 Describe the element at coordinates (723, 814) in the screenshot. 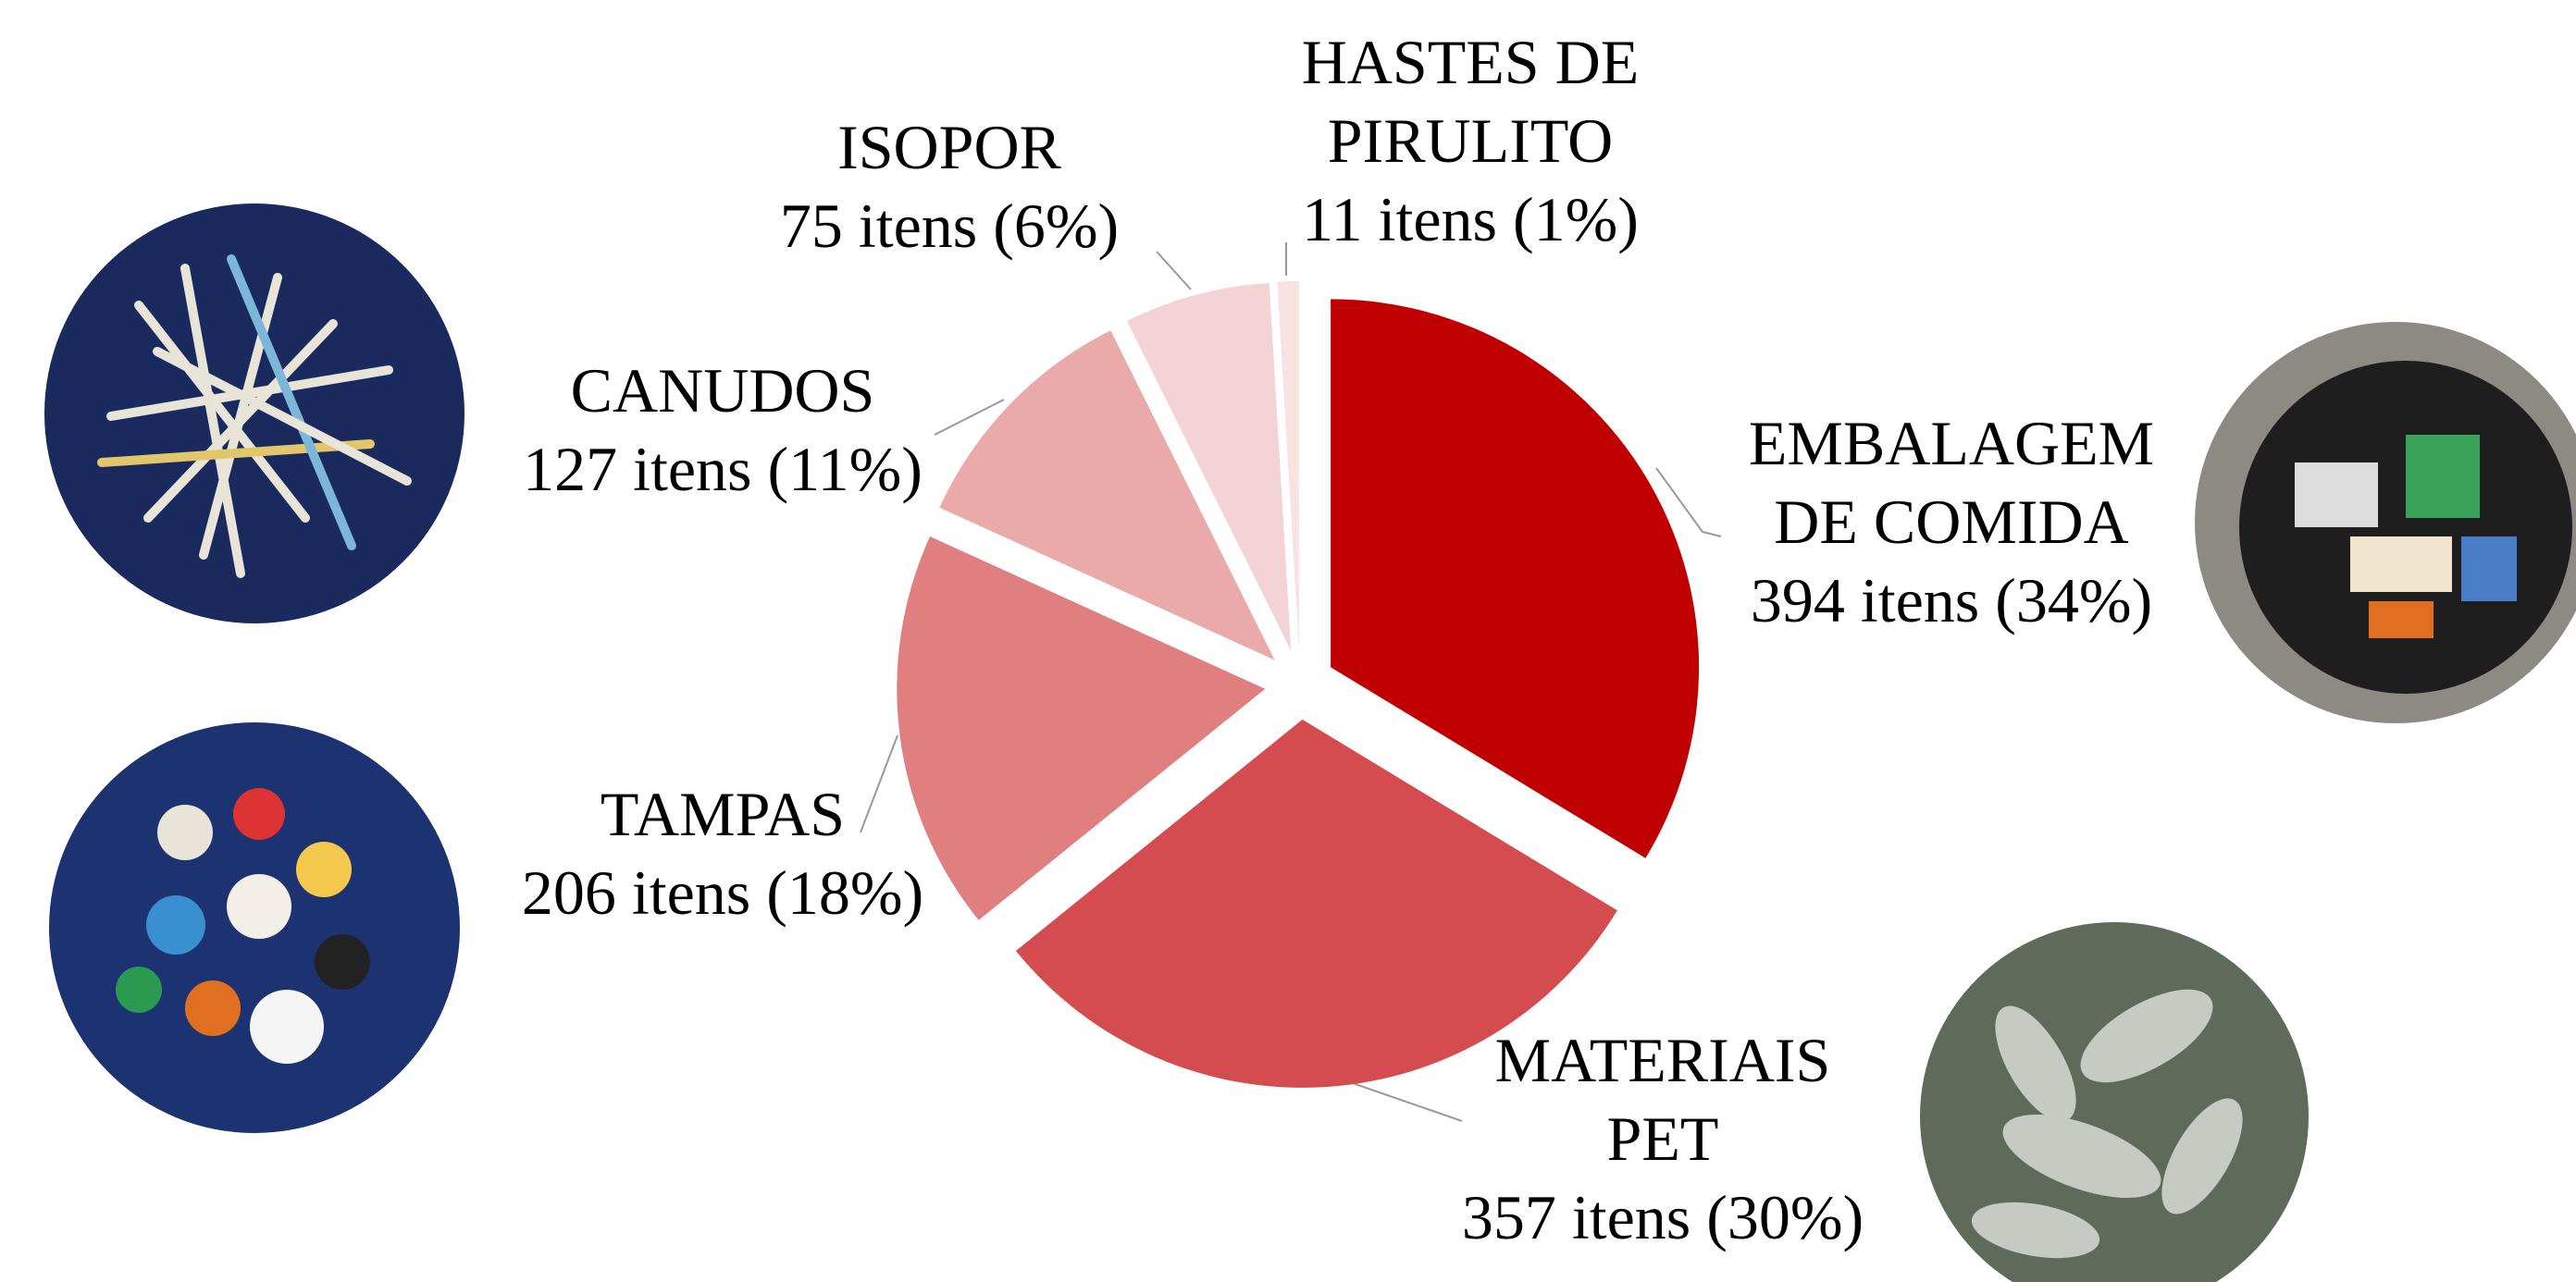

I see `category-label: TAMPAS` at that location.